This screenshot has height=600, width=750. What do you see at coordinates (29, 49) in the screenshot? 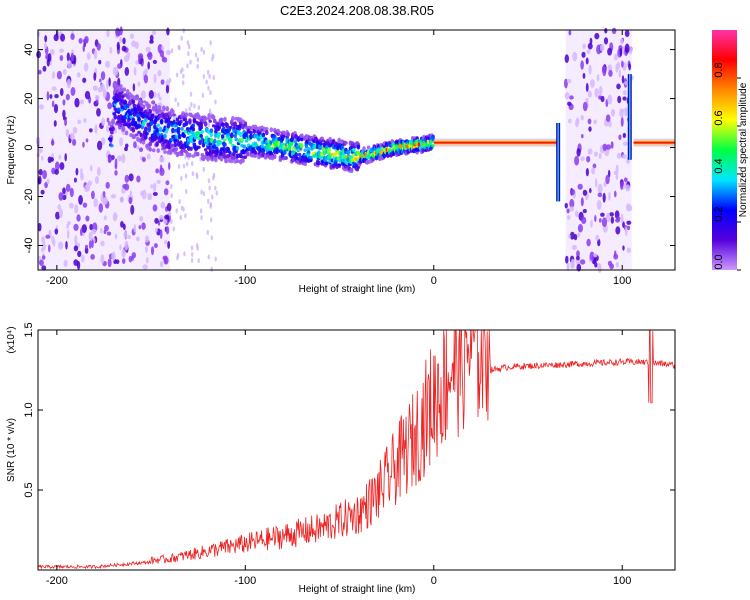
I see `y-tick-label: 40` at bounding box center [29, 49].